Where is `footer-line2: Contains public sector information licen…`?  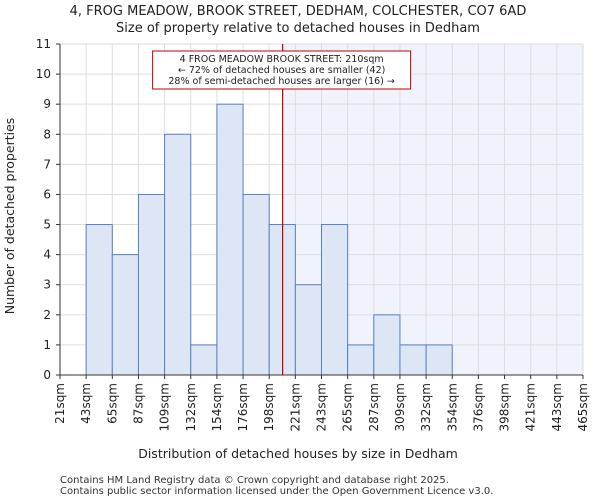 footer-line2: Contains public sector information licen… is located at coordinates (276, 491).